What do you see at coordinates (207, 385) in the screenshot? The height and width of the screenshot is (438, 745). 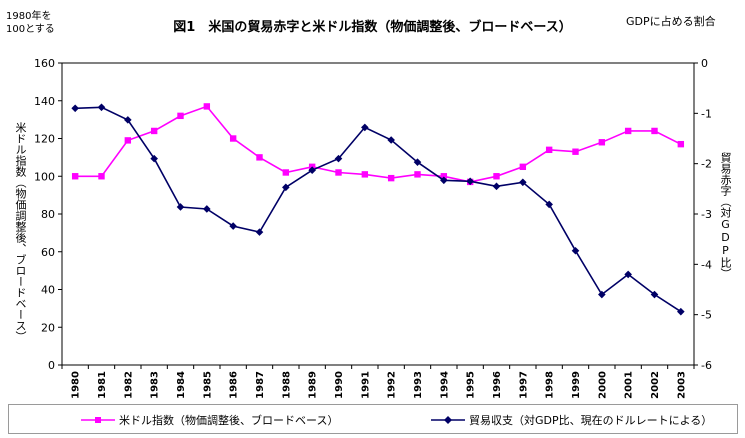 I see `x-tick-label: 1985` at bounding box center [207, 385].